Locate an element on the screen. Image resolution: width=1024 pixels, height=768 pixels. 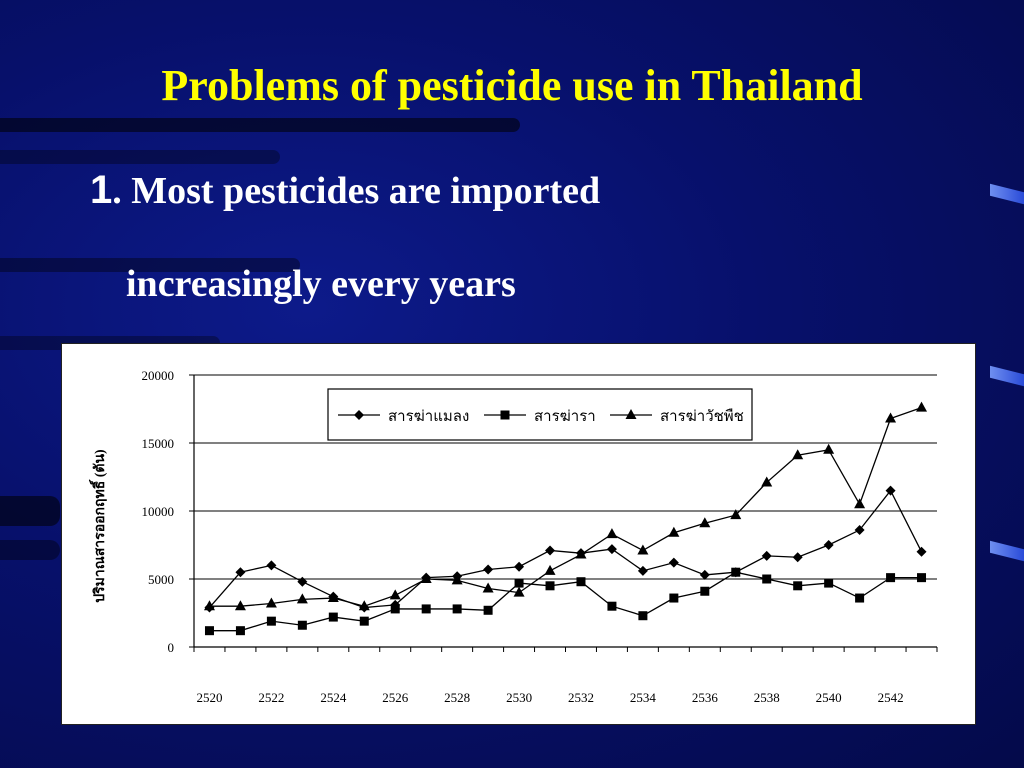
x-tick-label: 2540 is located at coordinates (829, 697).